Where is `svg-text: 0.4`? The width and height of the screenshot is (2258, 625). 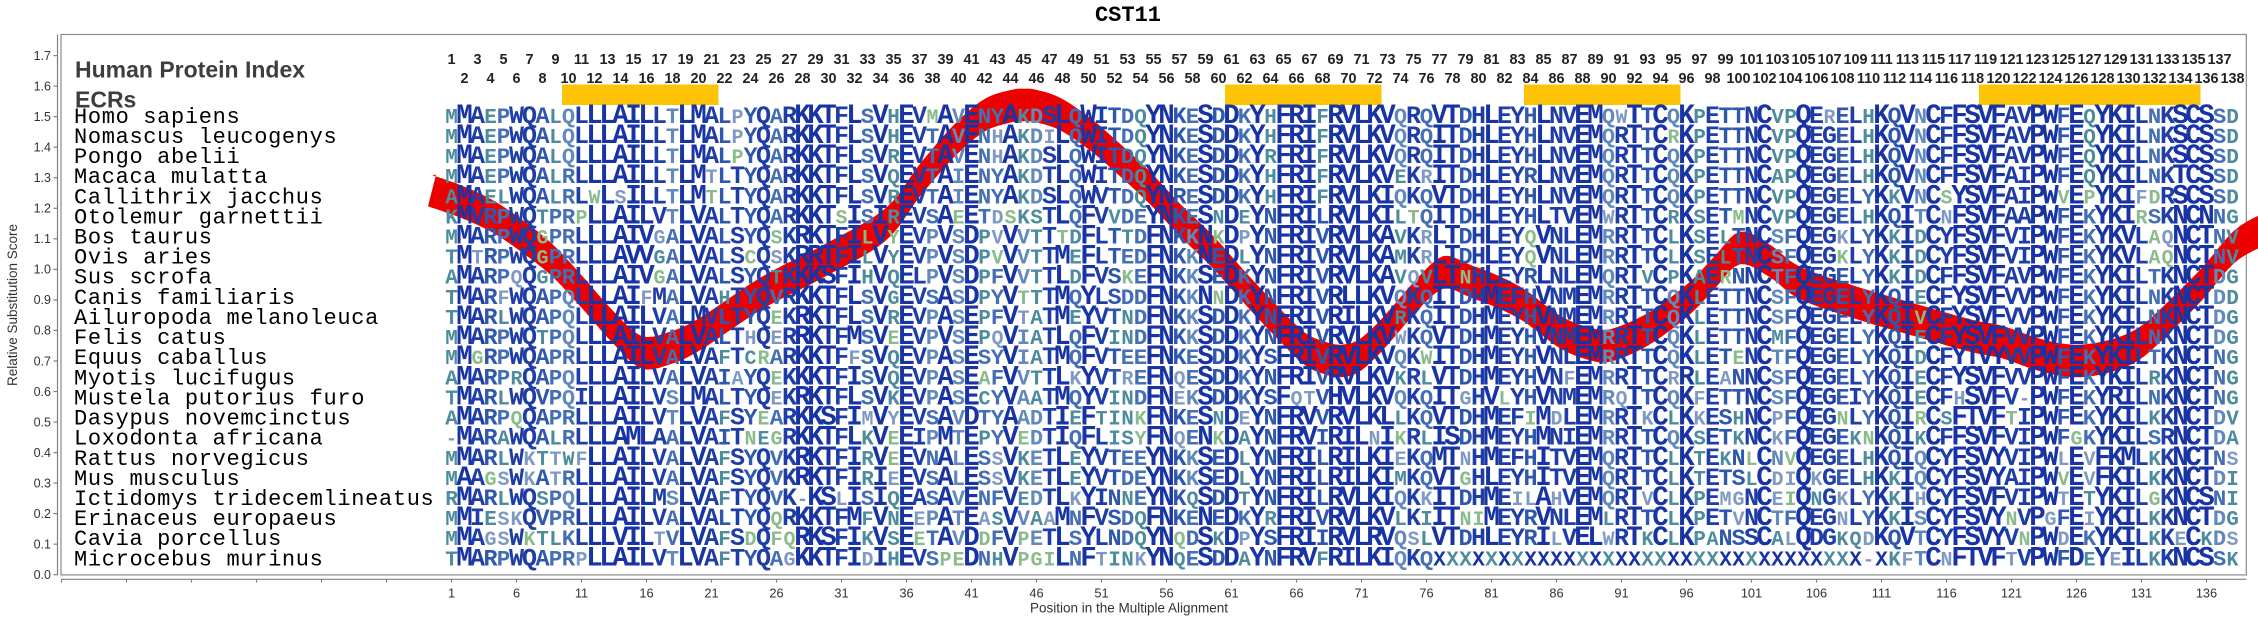
svg-text: 0.4 is located at coordinates (42, 453).